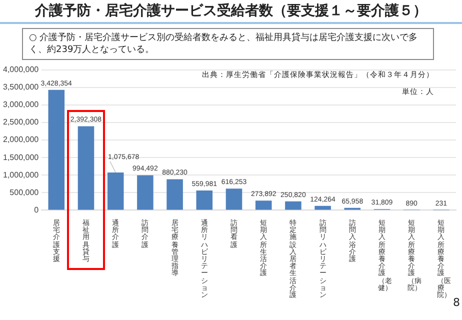 The height and width of the screenshot is (320, 462). I want to click on y-tick-label: 2,500,000, so click(21, 122).